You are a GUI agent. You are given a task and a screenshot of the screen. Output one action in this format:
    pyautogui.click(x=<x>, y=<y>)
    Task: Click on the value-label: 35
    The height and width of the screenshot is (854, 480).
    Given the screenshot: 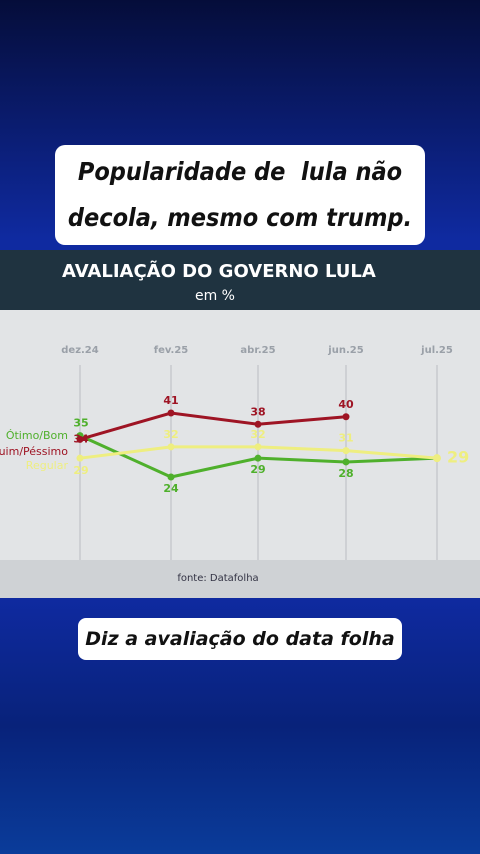 What is the action you would take?
    pyautogui.click(x=80, y=423)
    